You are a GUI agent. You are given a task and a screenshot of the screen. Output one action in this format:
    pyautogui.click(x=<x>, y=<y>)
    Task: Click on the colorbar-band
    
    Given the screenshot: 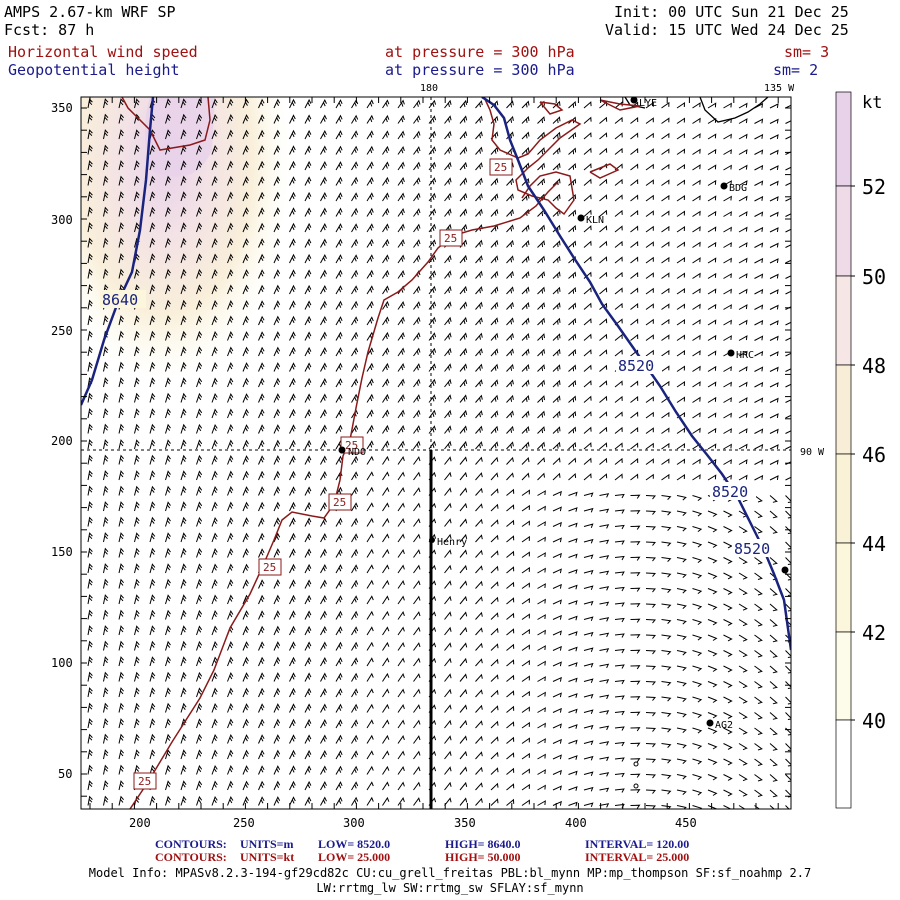 What is the action you would take?
    pyautogui.click(x=843, y=409)
    